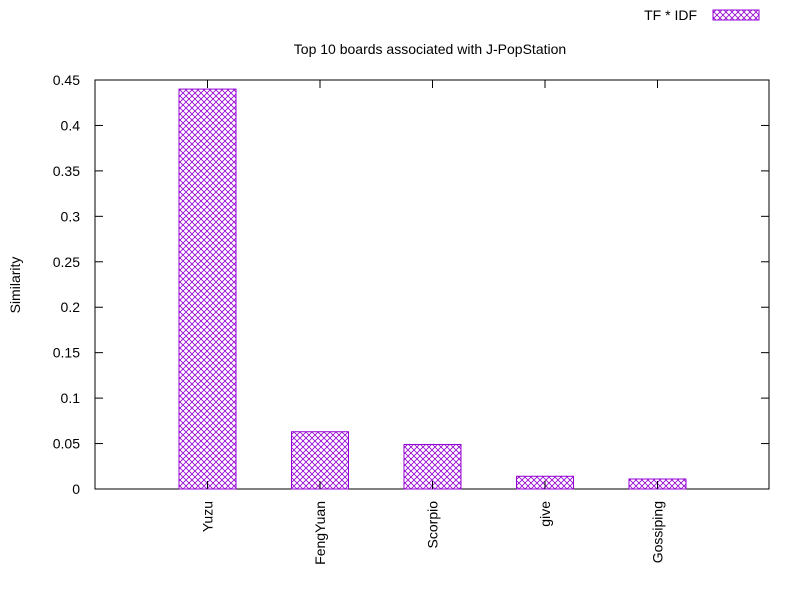  What do you see at coordinates (736, 15) in the screenshot?
I see `legend-swatch` at bounding box center [736, 15].